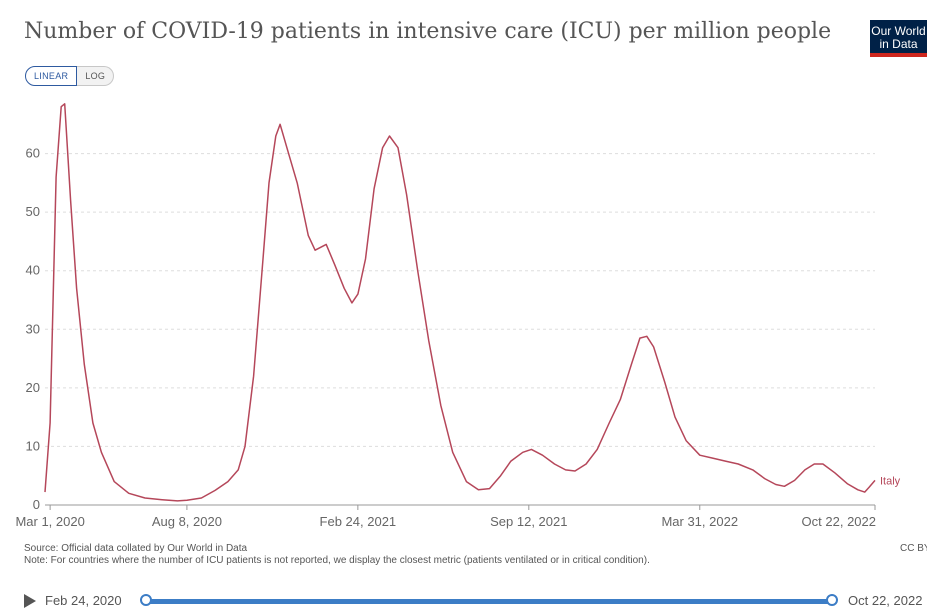 The image size is (927, 608). I want to click on timeline: Feb 24, 2020 Oct 22, 2022, so click(463, 598).